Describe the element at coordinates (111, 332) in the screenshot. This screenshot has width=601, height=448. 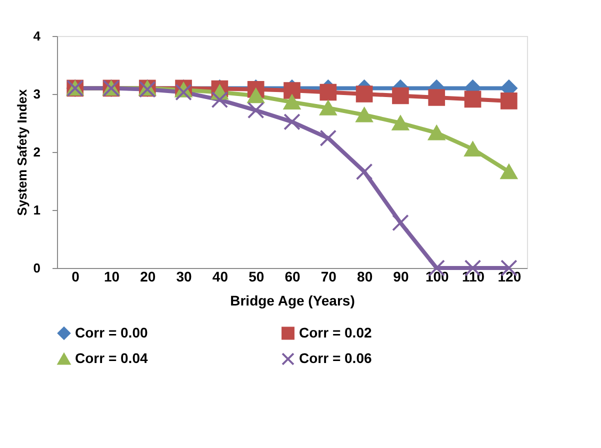
I see `legend-label: Corr = 0.00` at that location.